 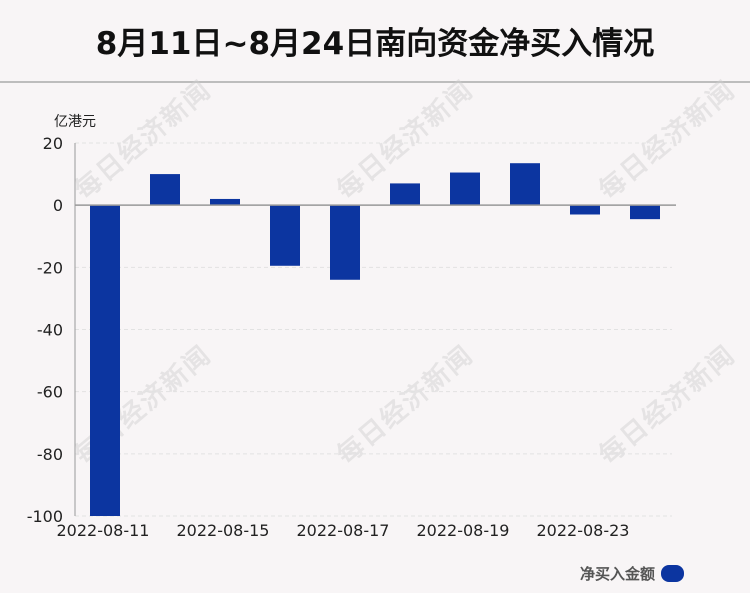 I want to click on y-tick-label: -20, so click(x=50, y=267).